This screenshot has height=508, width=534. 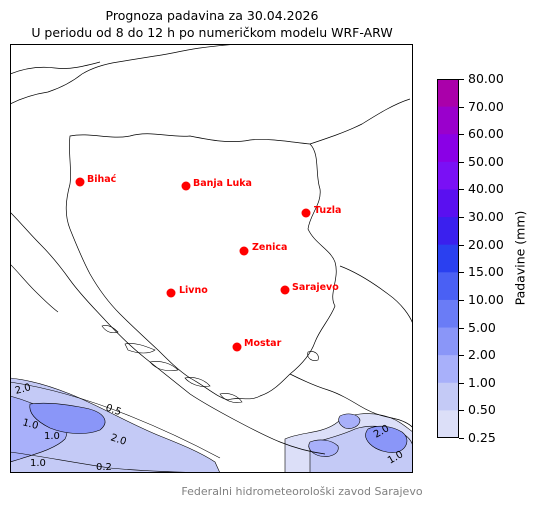 I want to click on city-label-bihac: Bihać, so click(x=102, y=179).